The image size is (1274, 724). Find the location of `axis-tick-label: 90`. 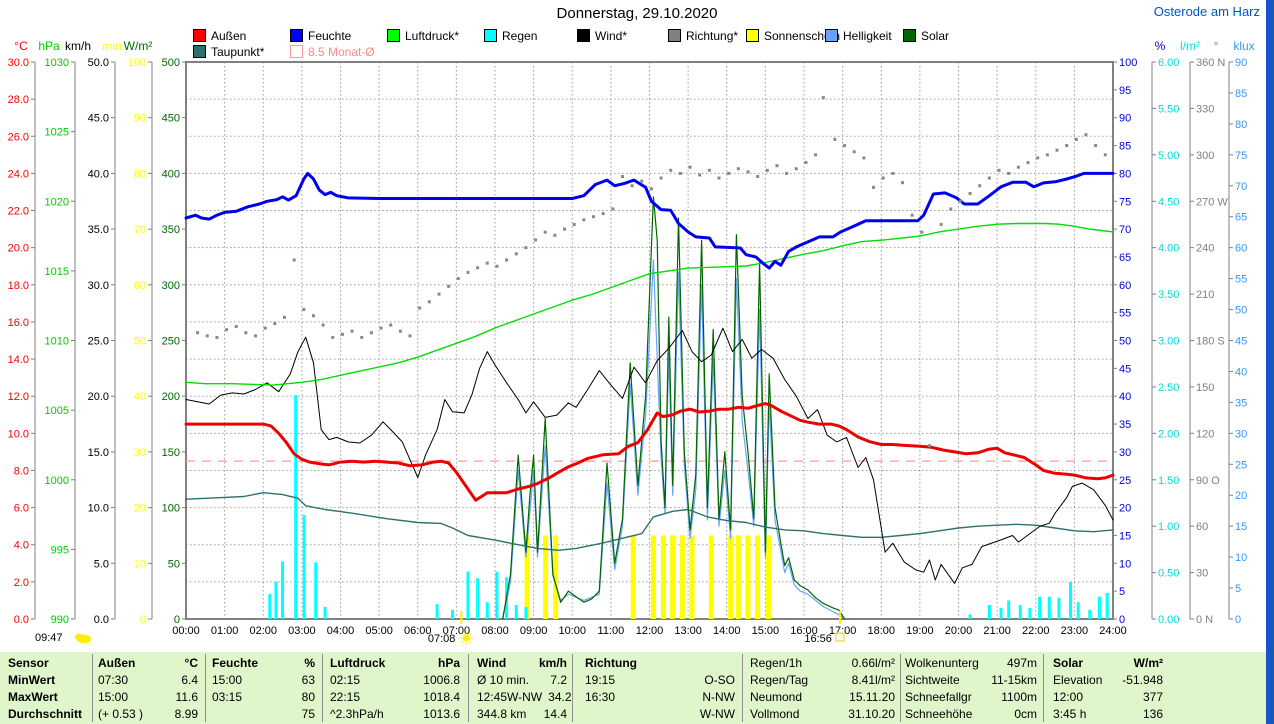

axis-tick-label: 90 is located at coordinates (140, 119).